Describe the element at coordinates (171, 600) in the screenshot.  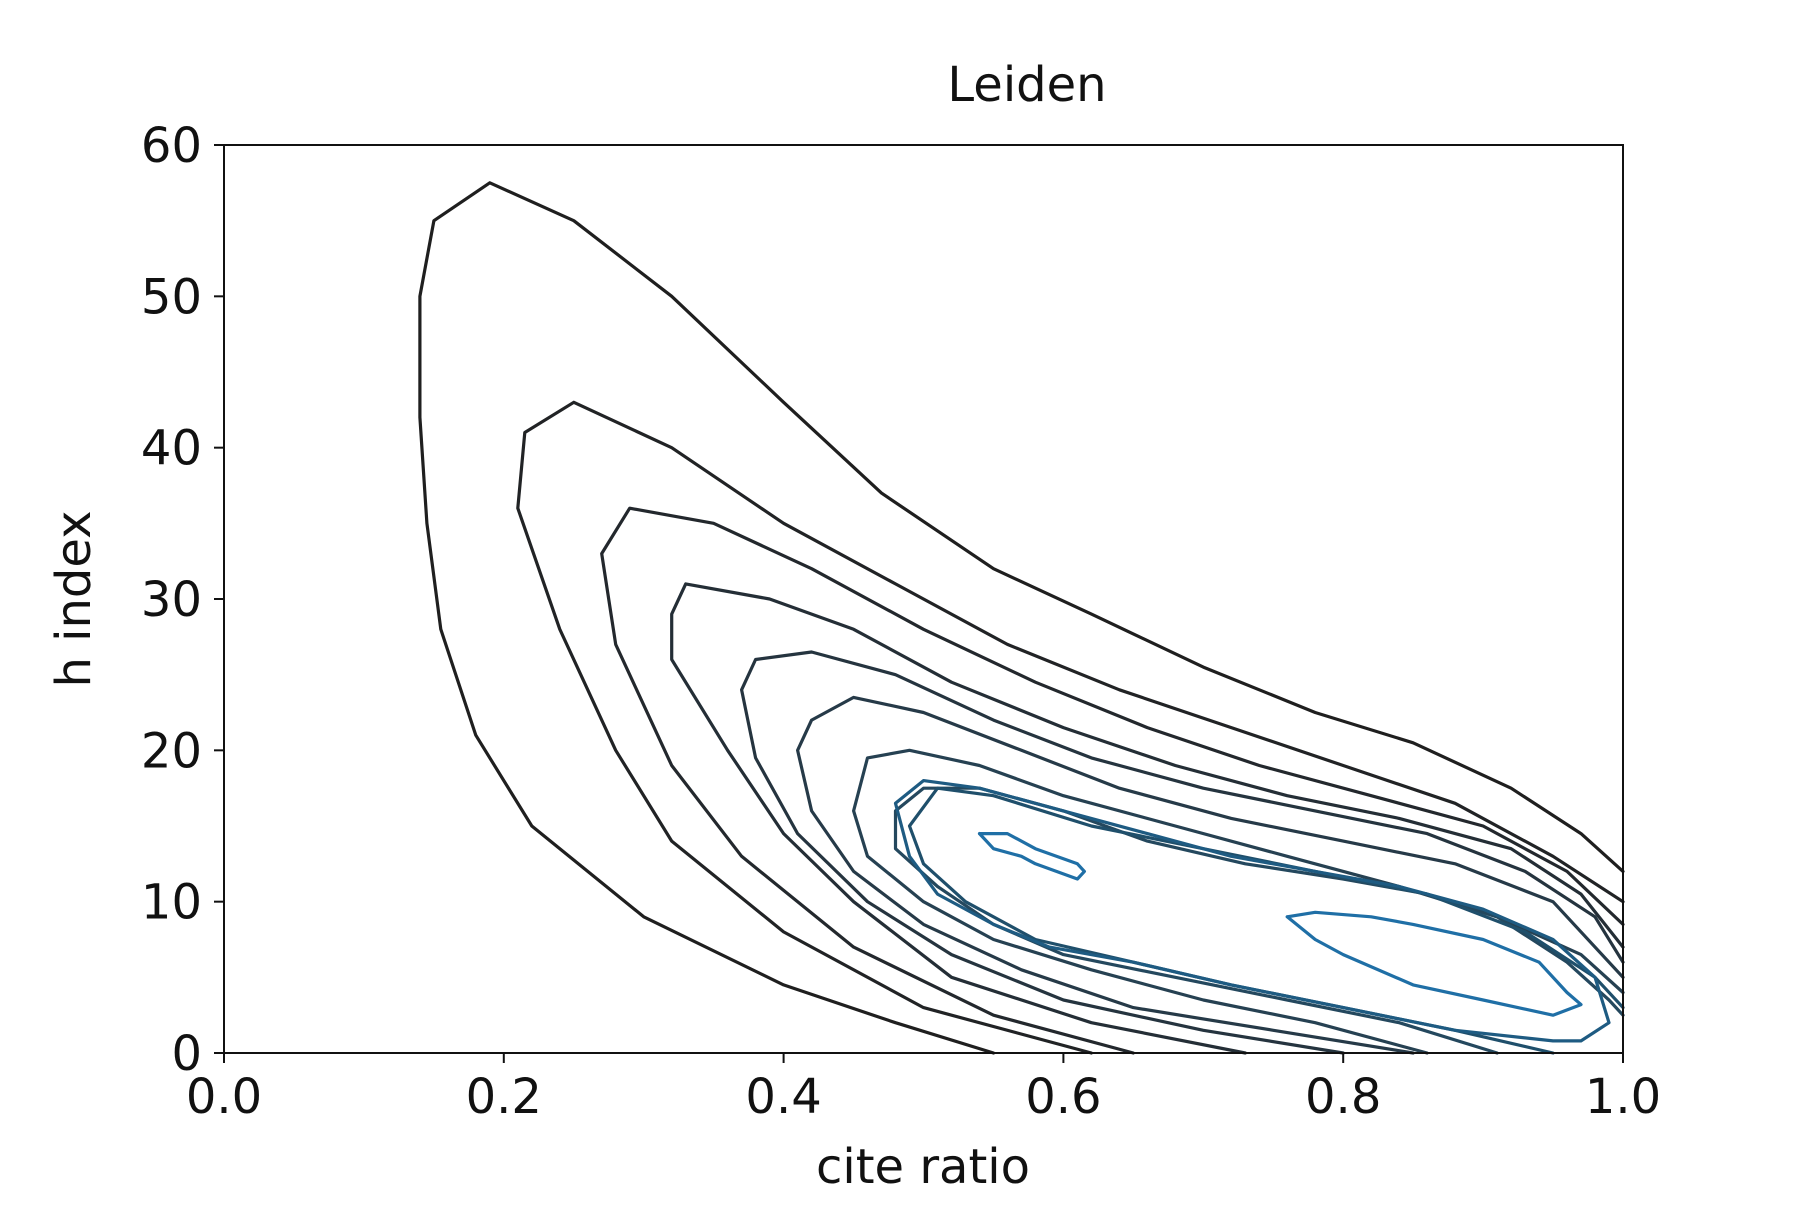
I see `y-tick-label: 30` at that location.